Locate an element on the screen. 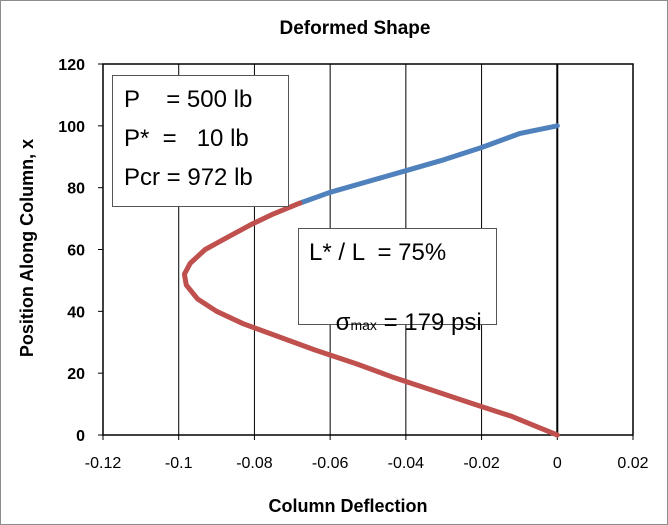 The height and width of the screenshot is (525, 668). x-tick-label: -0.1 is located at coordinates (179, 463).